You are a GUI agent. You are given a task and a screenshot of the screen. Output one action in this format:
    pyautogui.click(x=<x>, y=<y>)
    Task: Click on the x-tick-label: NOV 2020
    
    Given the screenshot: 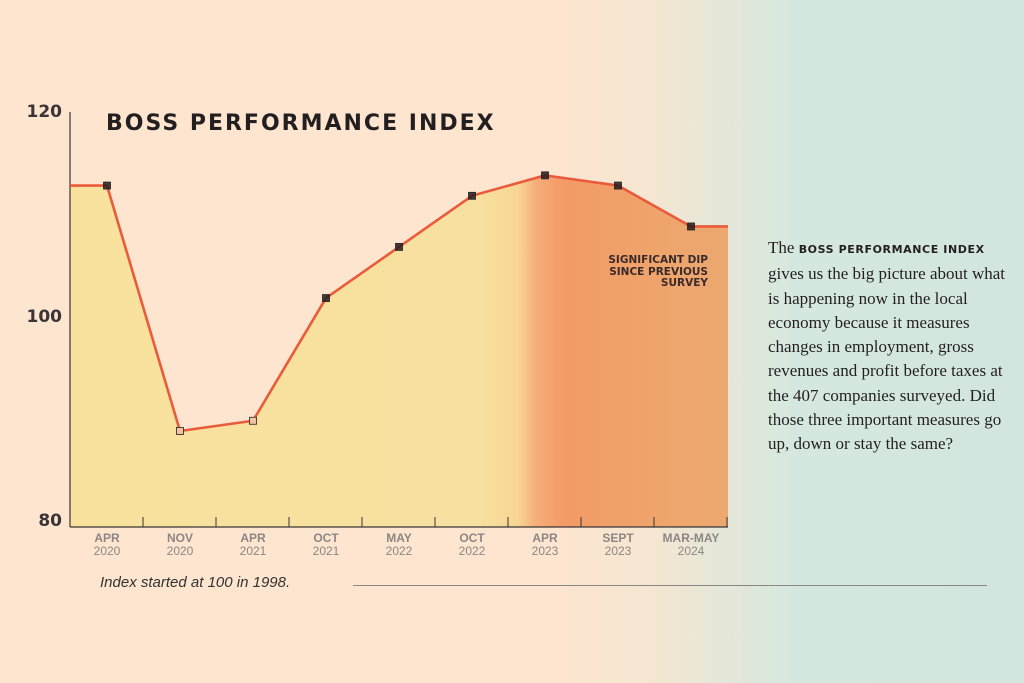 What is the action you would take?
    pyautogui.click(x=180, y=544)
    